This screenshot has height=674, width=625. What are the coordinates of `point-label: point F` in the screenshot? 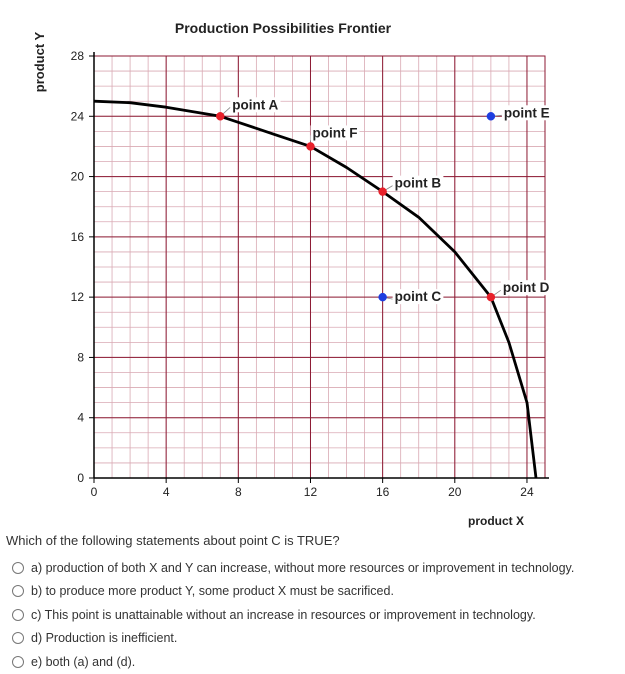 It's located at (334, 132).